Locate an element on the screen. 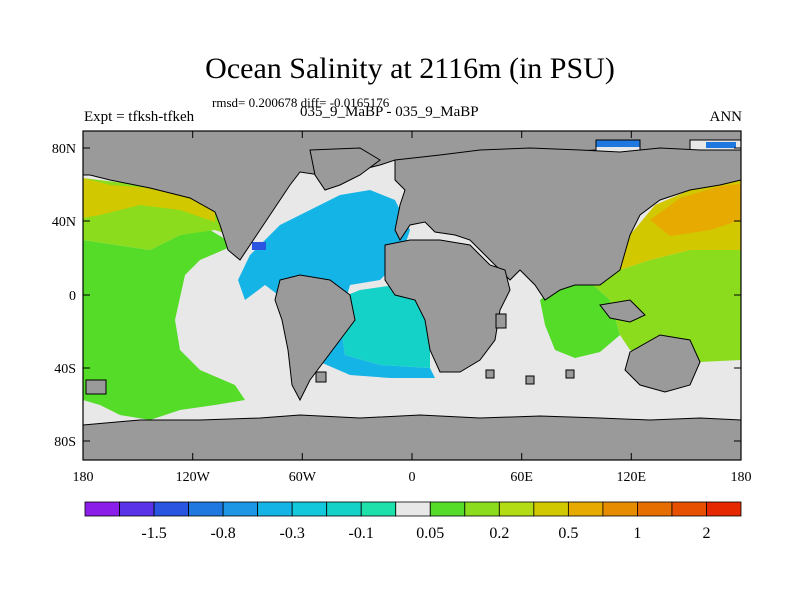  south-pacific-field is located at coordinates (164, 325).